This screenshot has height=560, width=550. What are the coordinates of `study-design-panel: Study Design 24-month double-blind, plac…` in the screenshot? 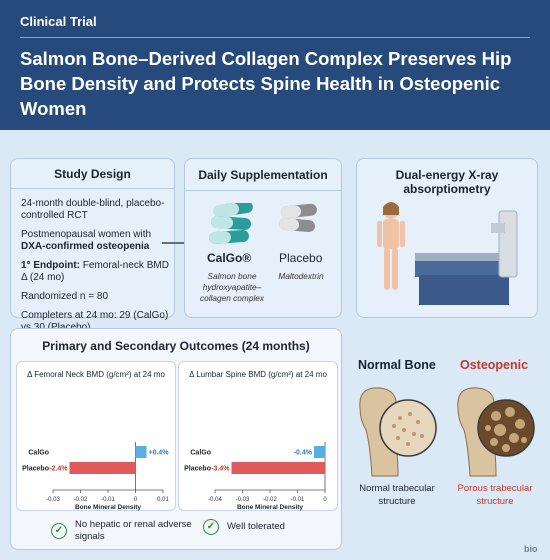 It's located at (92, 245).